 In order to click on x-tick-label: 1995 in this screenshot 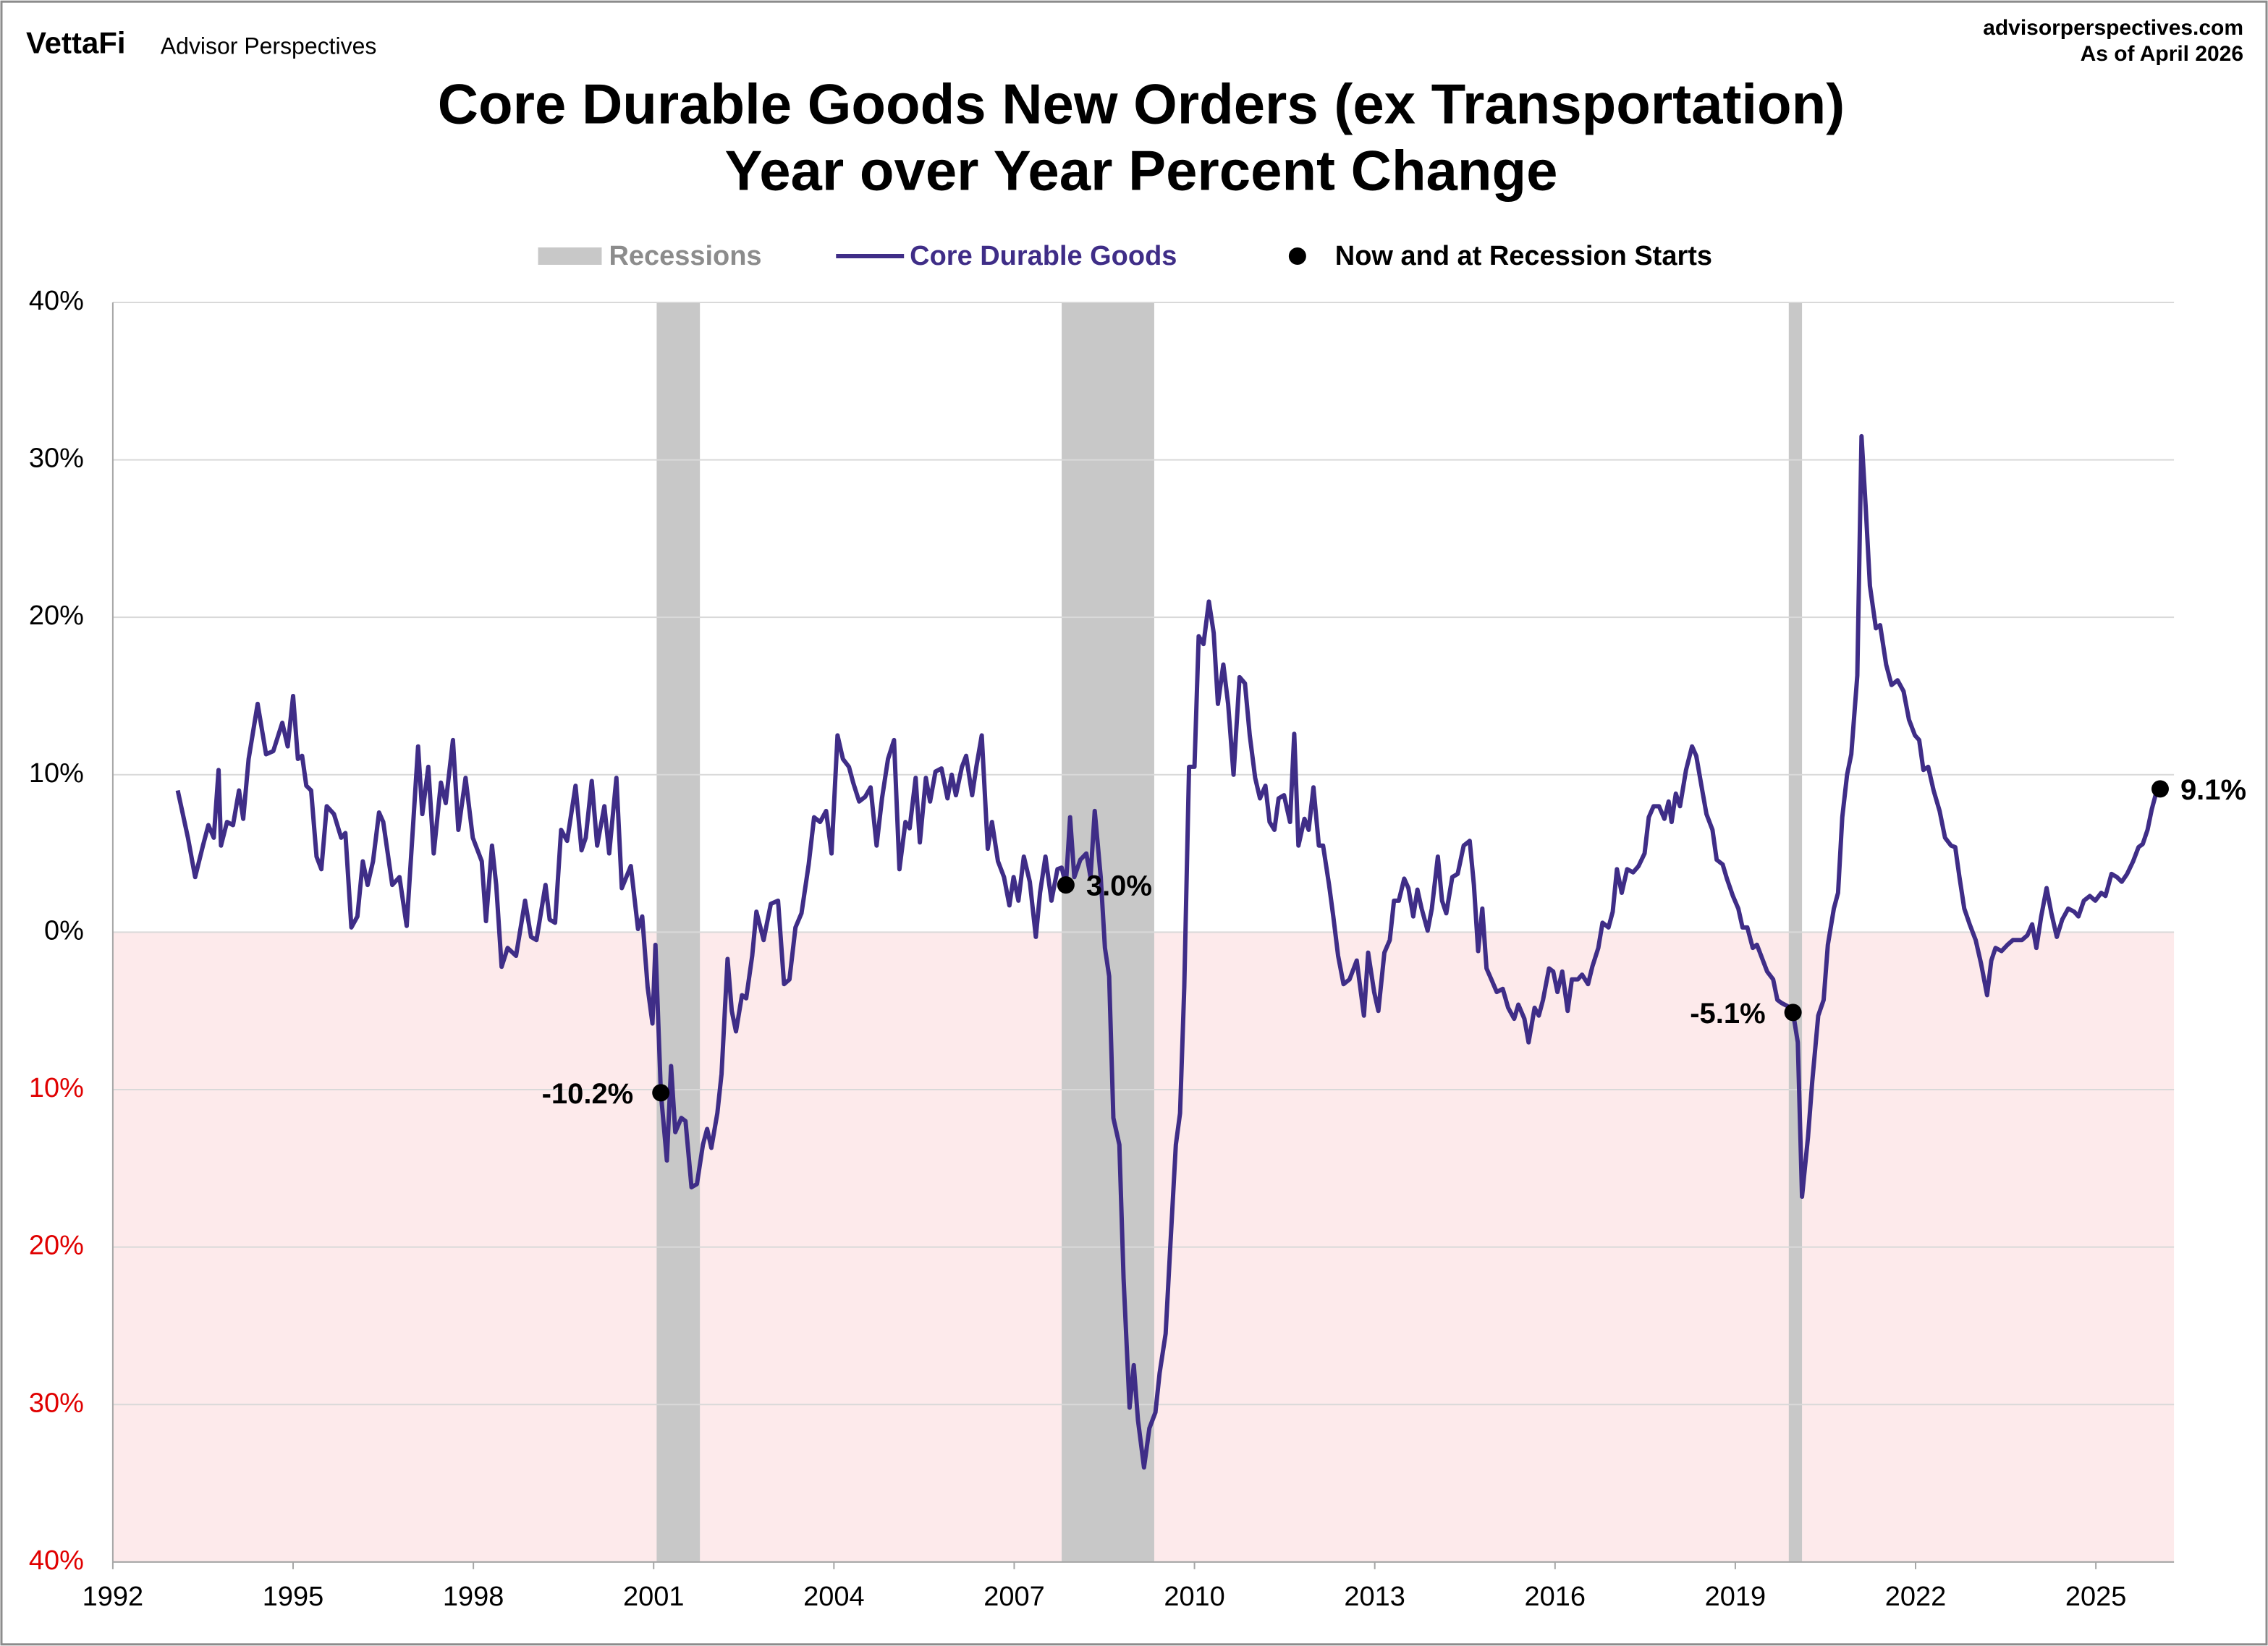, I will do `click(293, 1597)`.